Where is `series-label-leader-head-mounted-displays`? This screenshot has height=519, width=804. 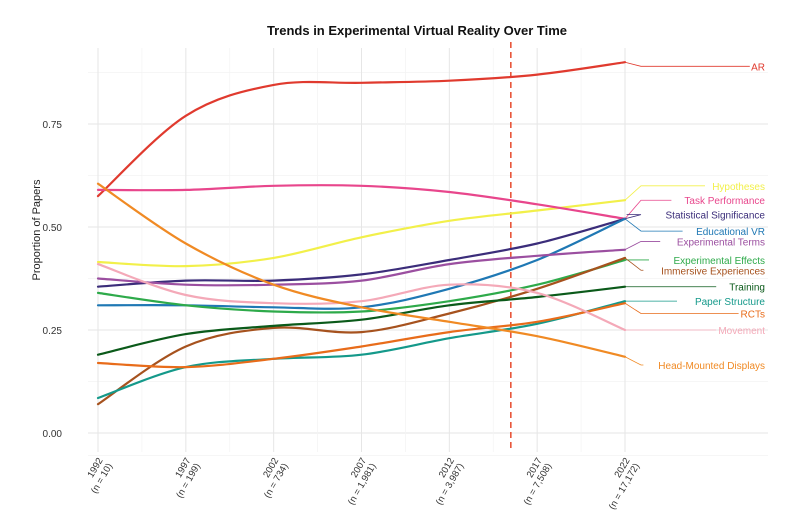
series-label-leader-head-mounted-displays is located at coordinates (634, 361).